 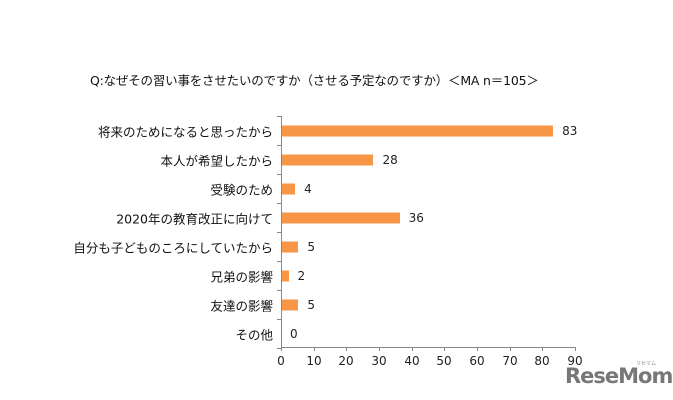 What do you see at coordinates (575, 361) in the screenshot?
I see `x-tick-label: 90` at bounding box center [575, 361].